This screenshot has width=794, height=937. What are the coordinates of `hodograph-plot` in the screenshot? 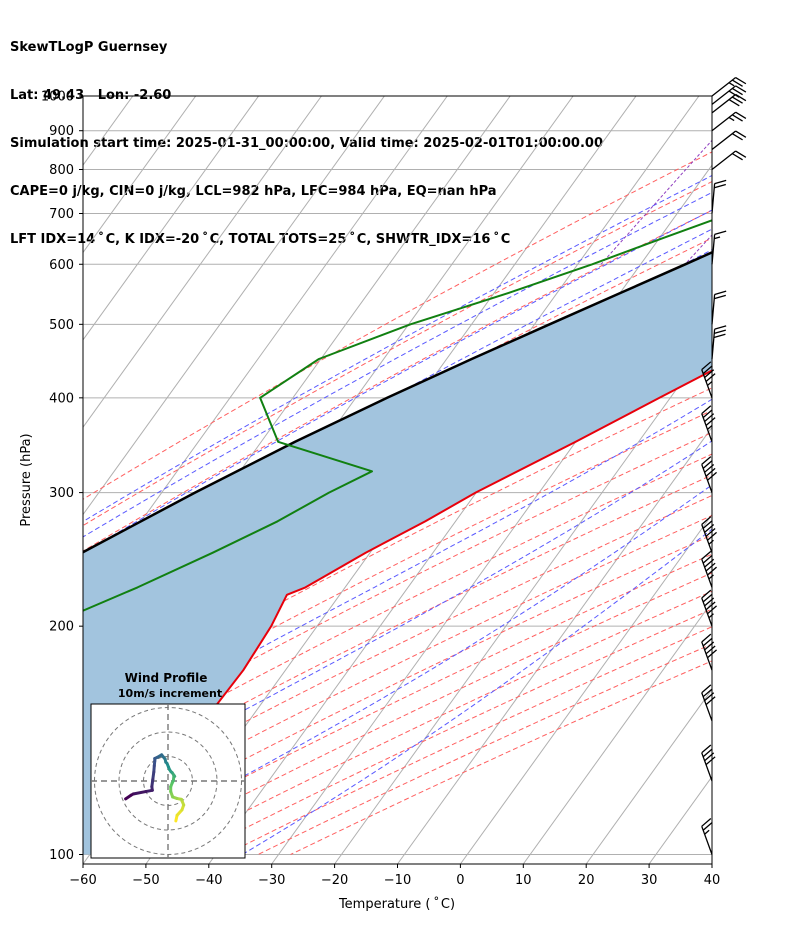 It's located at (168, 781).